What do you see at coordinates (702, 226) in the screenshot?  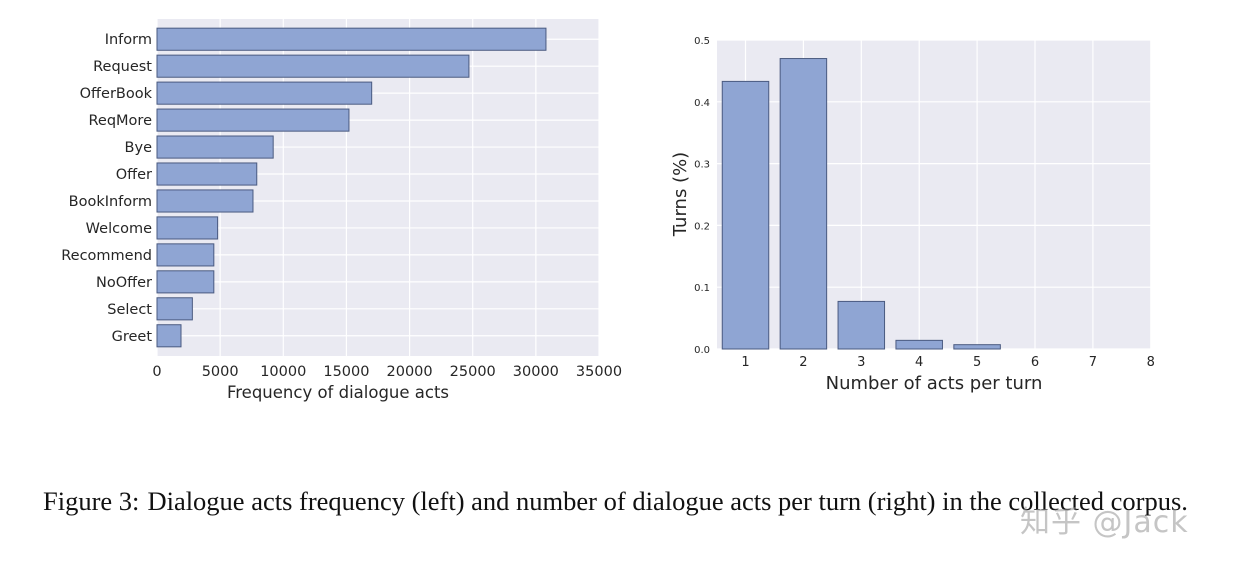 I see `right-y-tick-label: 0.2` at bounding box center [702, 226].